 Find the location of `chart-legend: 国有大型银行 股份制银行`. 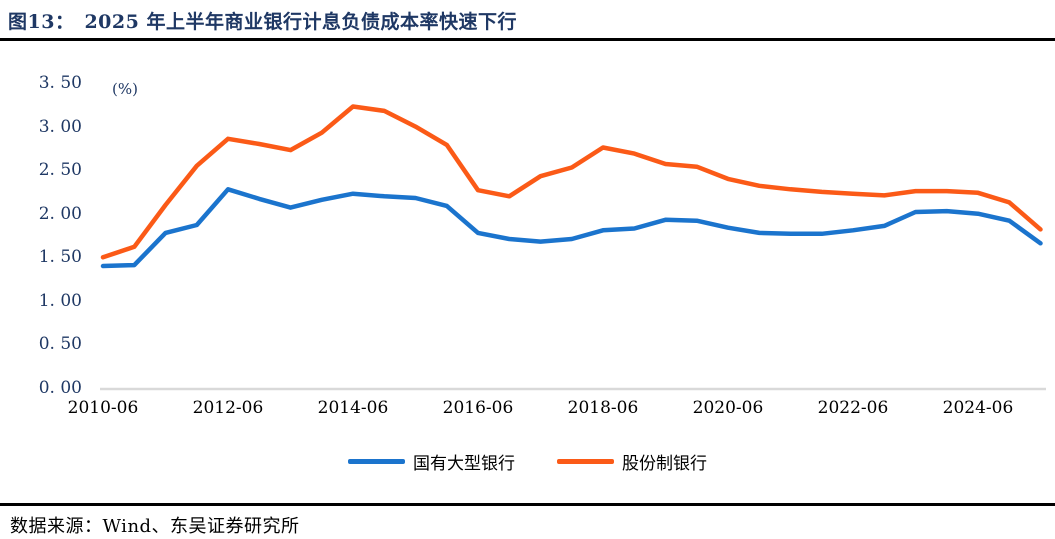

chart-legend: 国有大型银行 股份制银行 is located at coordinates (527, 461).